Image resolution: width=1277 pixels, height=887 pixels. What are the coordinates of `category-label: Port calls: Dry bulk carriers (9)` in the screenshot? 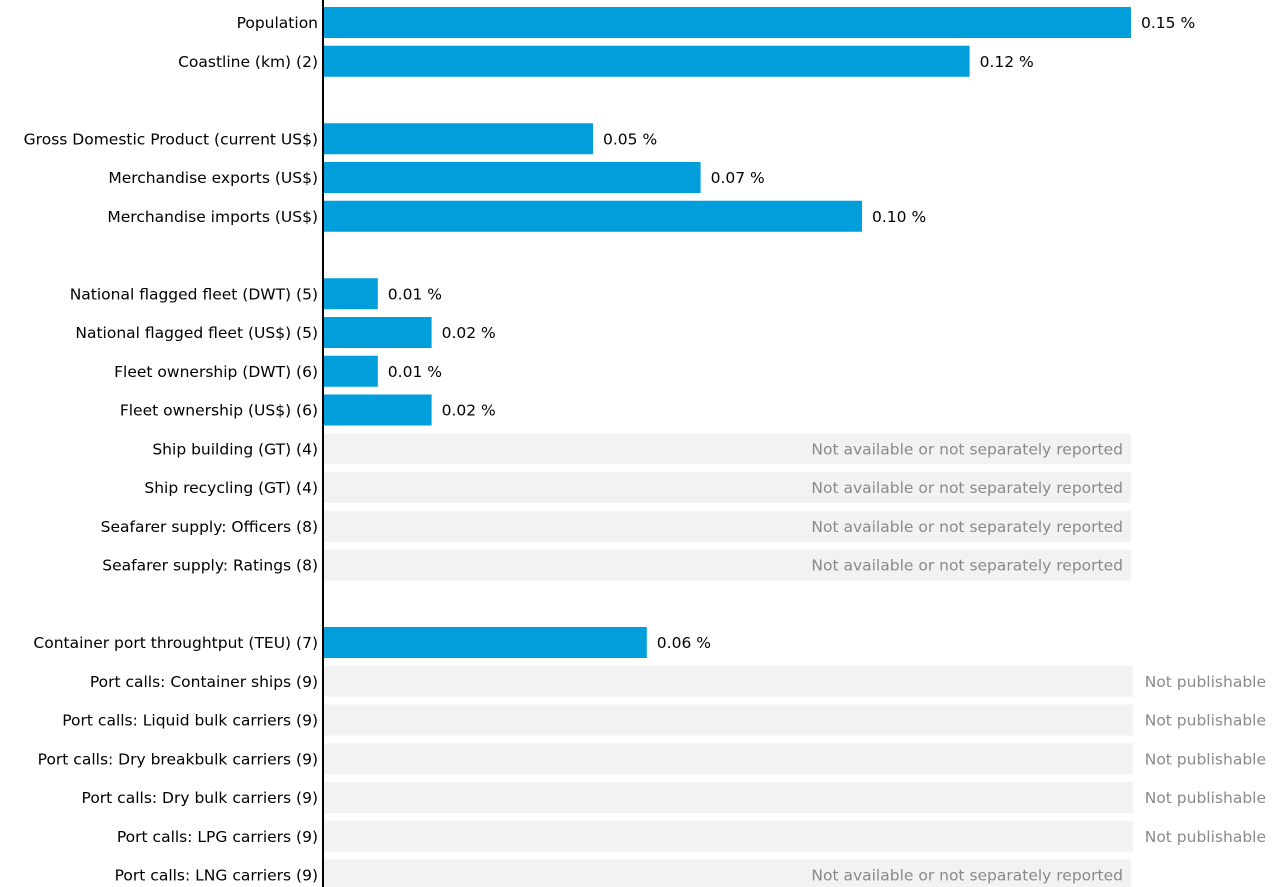 It's located at (200, 798).